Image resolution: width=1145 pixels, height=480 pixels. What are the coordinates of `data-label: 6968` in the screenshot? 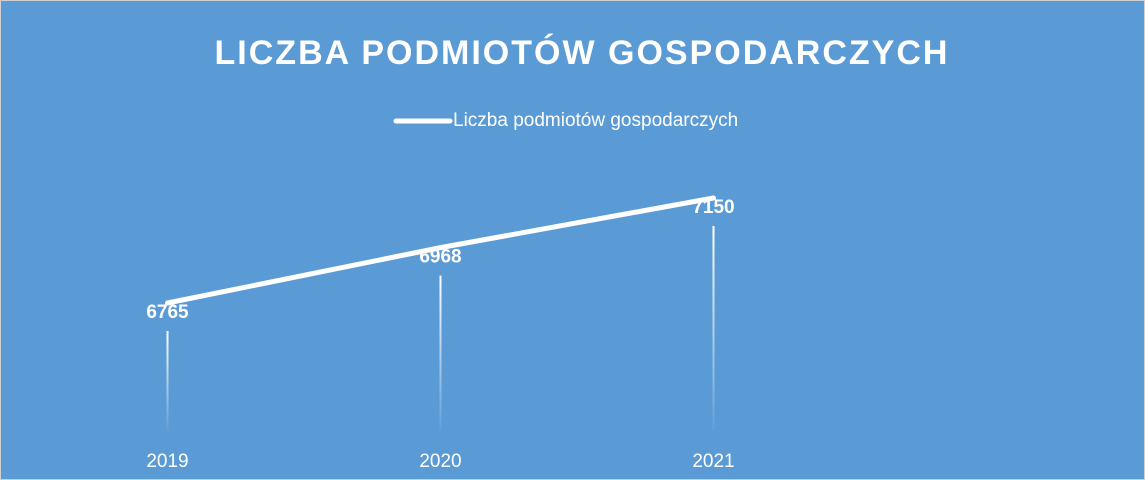 It's located at (440, 257).